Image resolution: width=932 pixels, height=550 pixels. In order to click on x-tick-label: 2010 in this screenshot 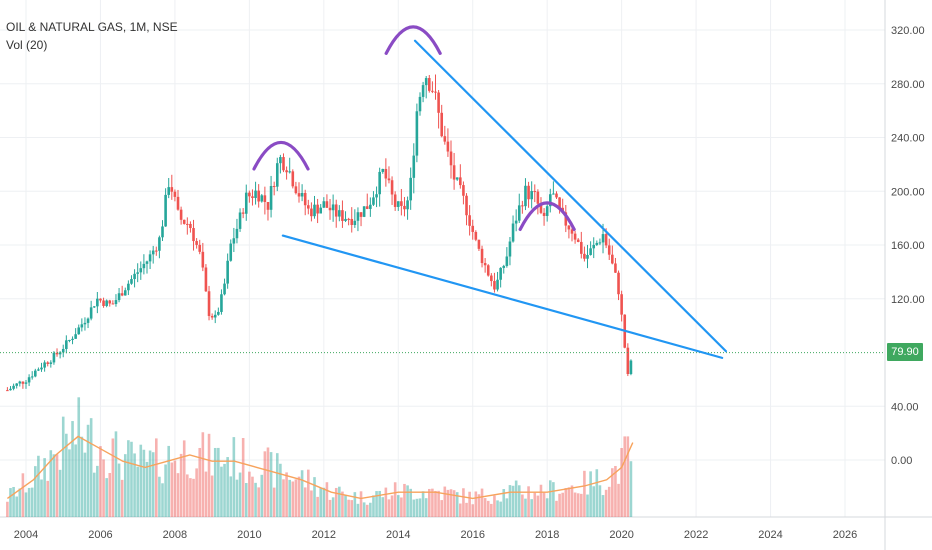, I will do `click(249, 535)`.